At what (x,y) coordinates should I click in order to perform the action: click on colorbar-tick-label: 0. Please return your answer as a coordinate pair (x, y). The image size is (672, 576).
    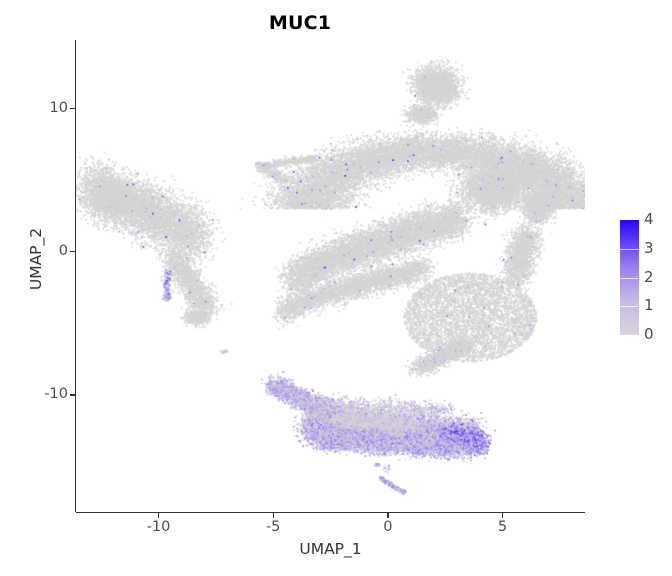
    Looking at the image, I should click on (649, 334).